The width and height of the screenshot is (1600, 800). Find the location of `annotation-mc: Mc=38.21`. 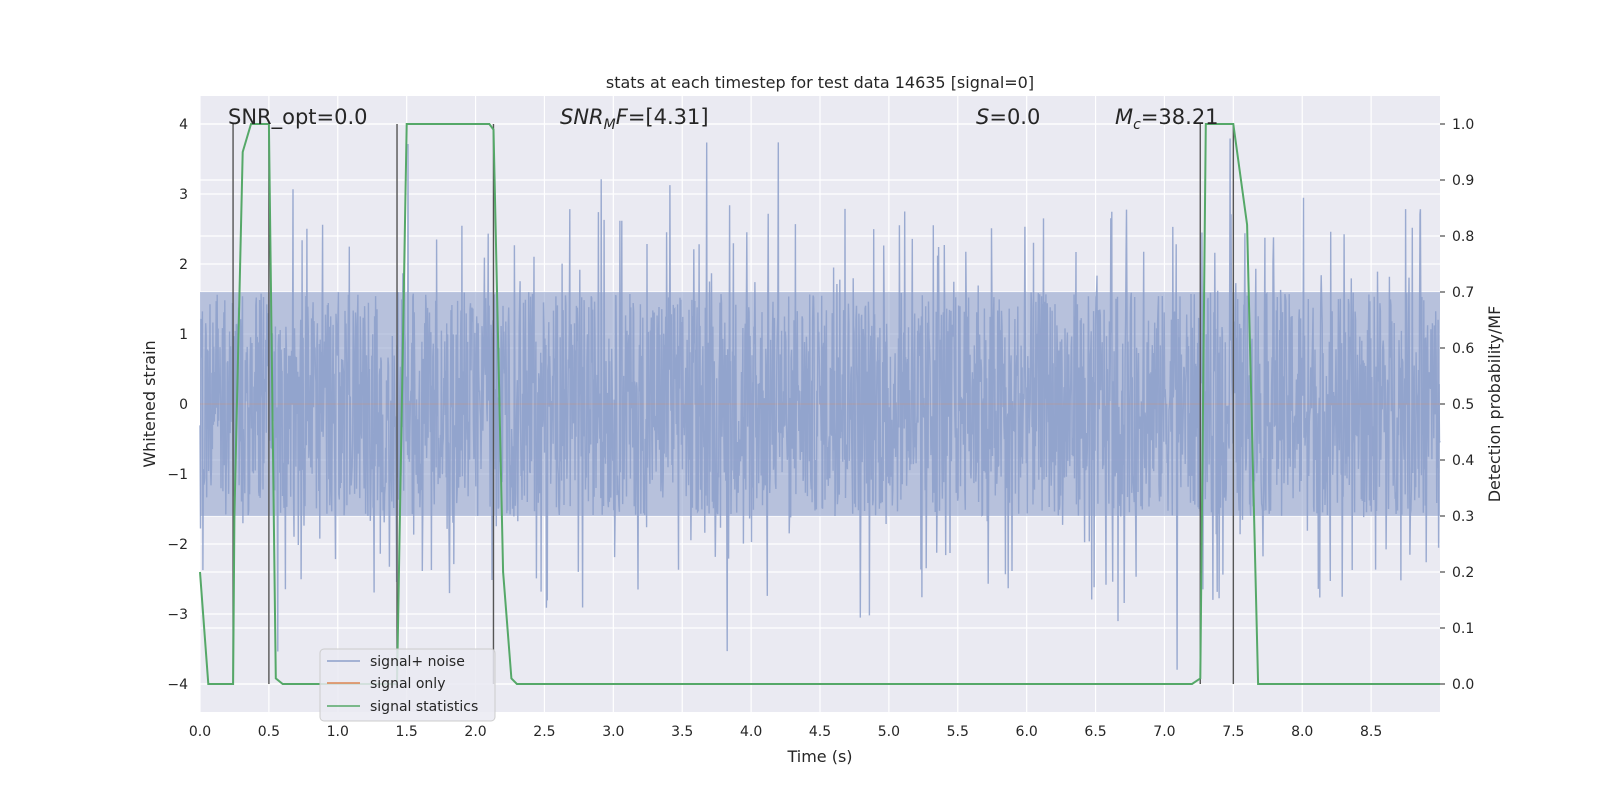

annotation-mc: Mc=38.21 is located at coordinates (1167, 119).